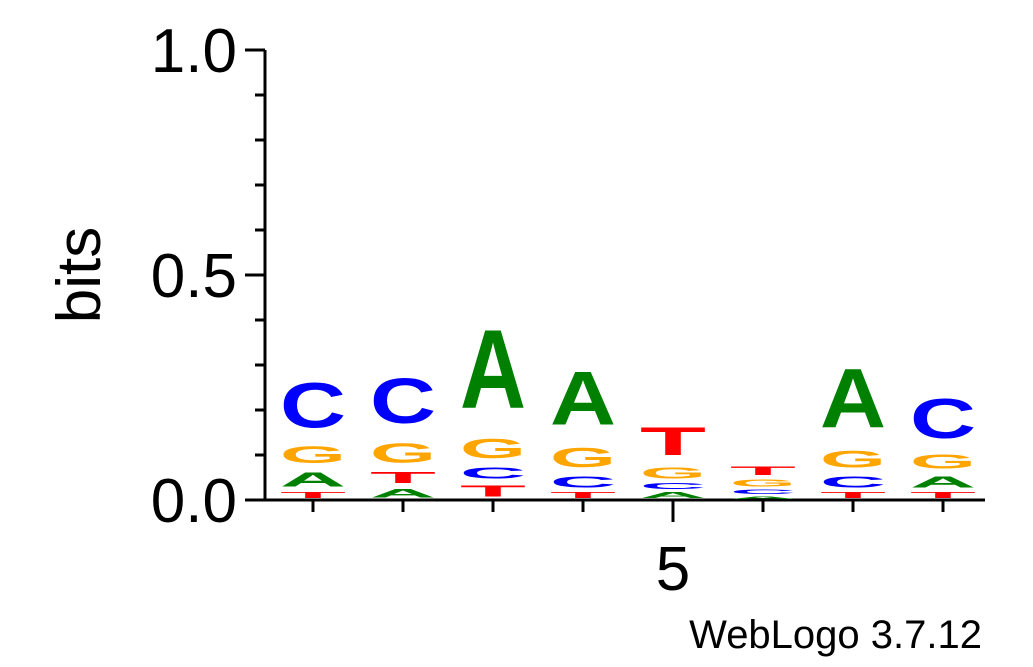 The image size is (1033, 667). Describe the element at coordinates (673, 569) in the screenshot. I see `x-tick-label: 5` at that location.